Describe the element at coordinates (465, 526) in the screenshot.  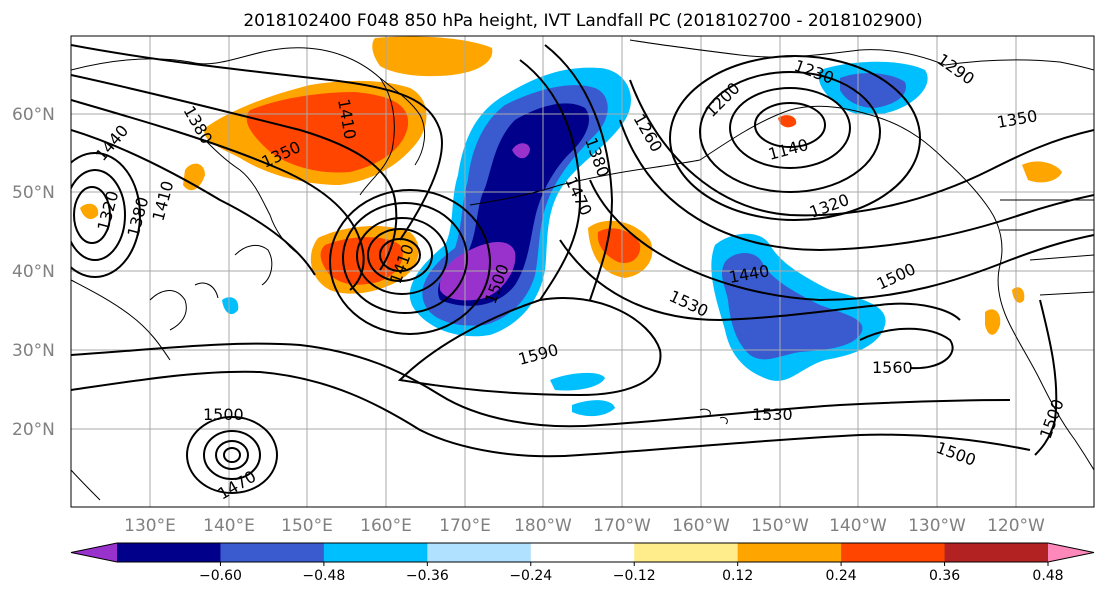
I see `lon-label: 170°E` at that location.